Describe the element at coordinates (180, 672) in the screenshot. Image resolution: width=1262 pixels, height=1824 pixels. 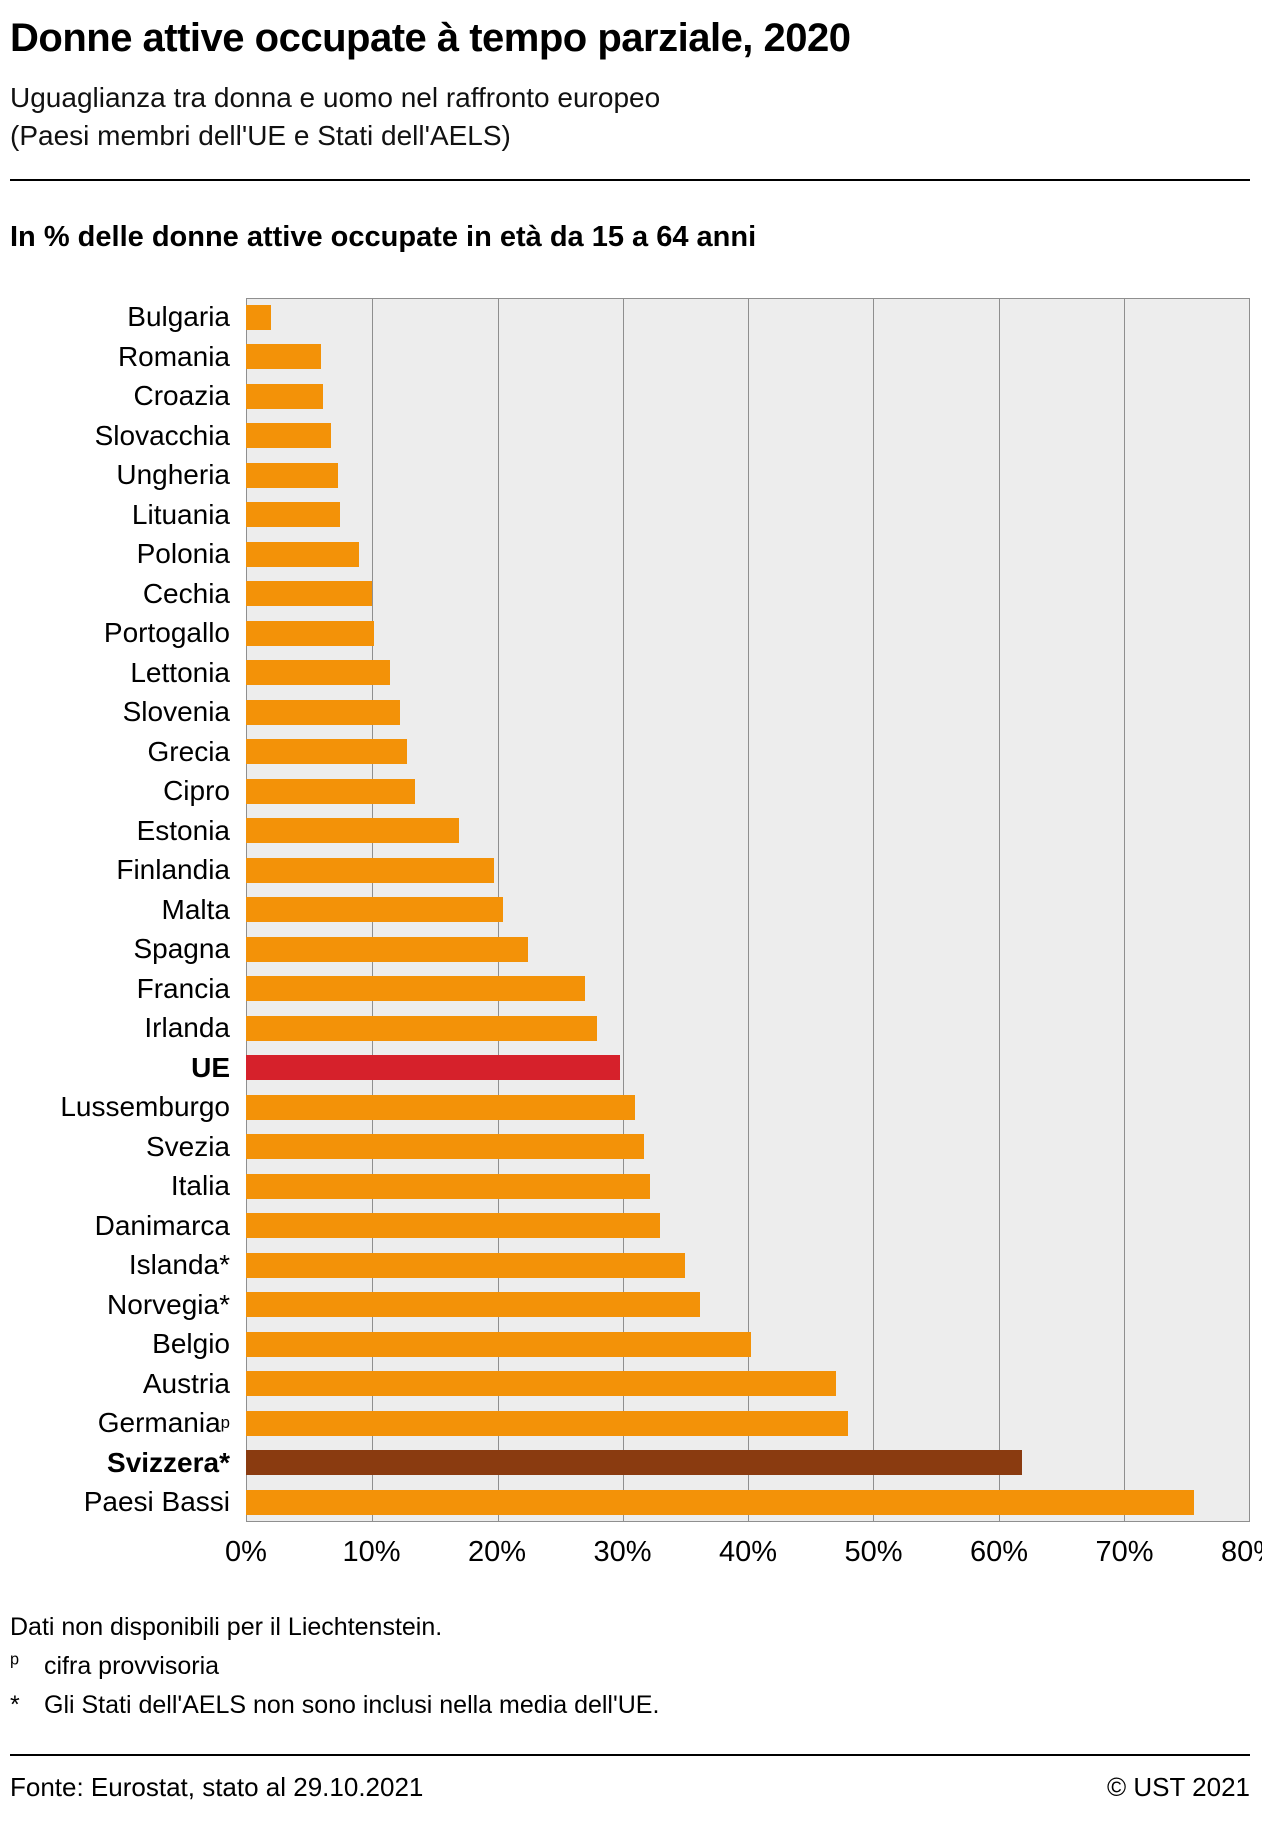
I see `category-label: Lettonia` at that location.